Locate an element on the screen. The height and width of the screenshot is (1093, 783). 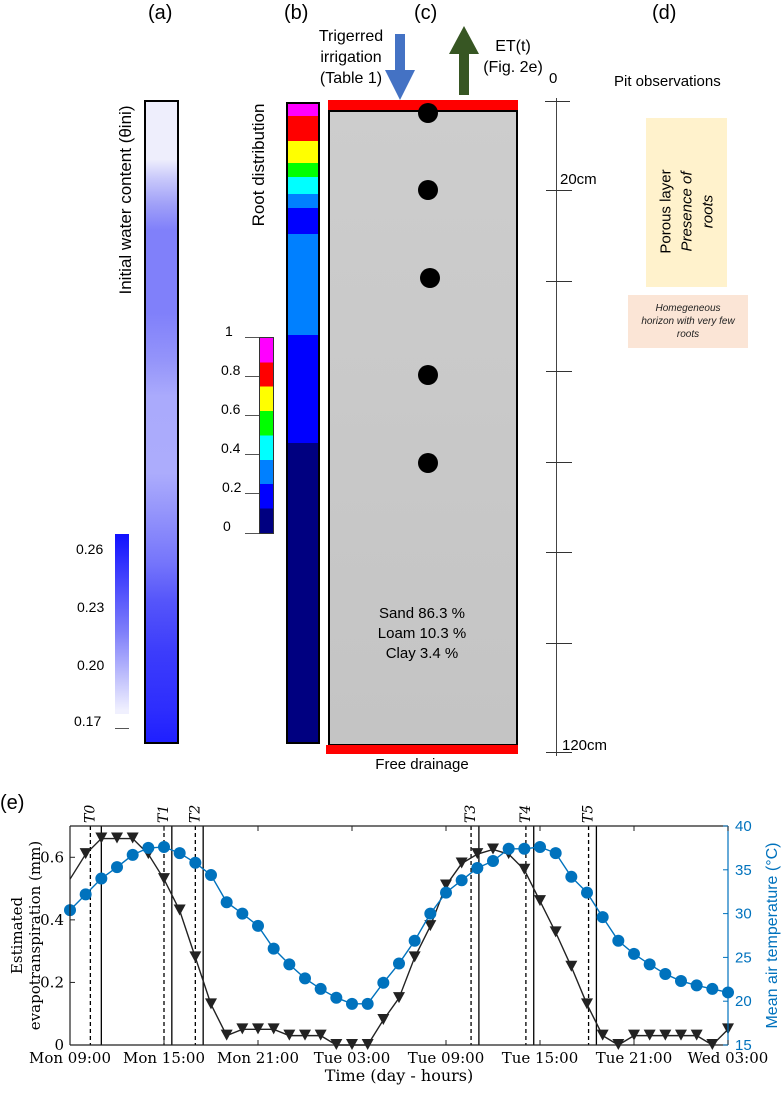
depth-label-20cm: 20cm is located at coordinates (578, 179).